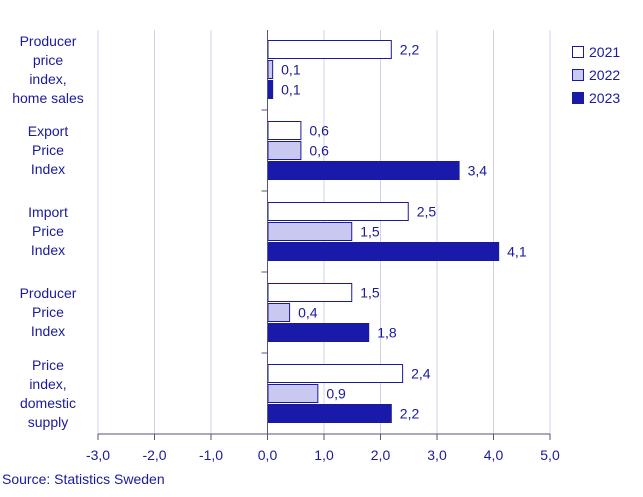  Describe the element at coordinates (211, 455) in the screenshot. I see `x-tick-label: -1,0` at that location.